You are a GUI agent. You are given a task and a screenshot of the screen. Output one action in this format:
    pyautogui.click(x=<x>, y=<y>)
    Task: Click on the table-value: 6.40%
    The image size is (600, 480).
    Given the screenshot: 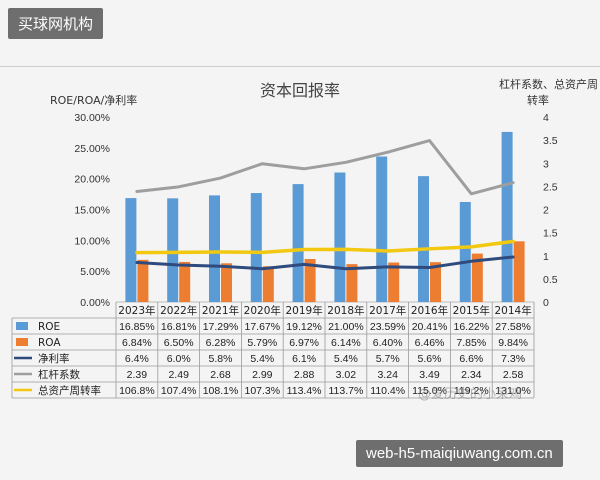 What is the action you would take?
    pyautogui.click(x=388, y=343)
    